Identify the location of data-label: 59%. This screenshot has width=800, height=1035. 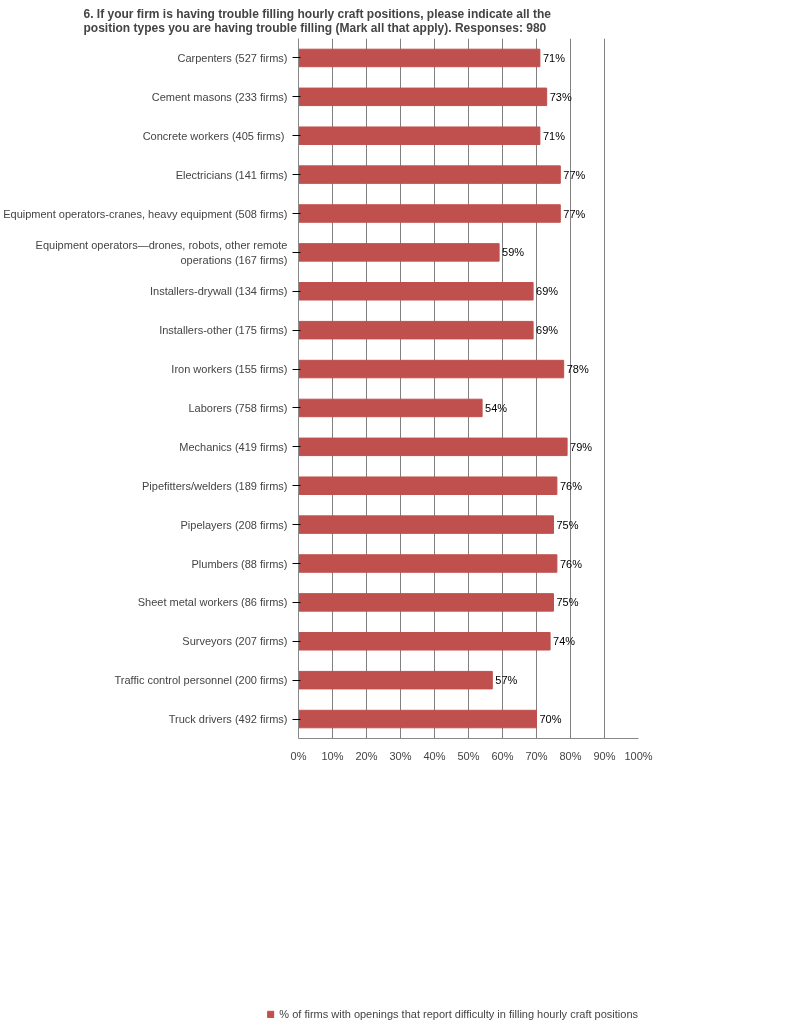
(513, 252).